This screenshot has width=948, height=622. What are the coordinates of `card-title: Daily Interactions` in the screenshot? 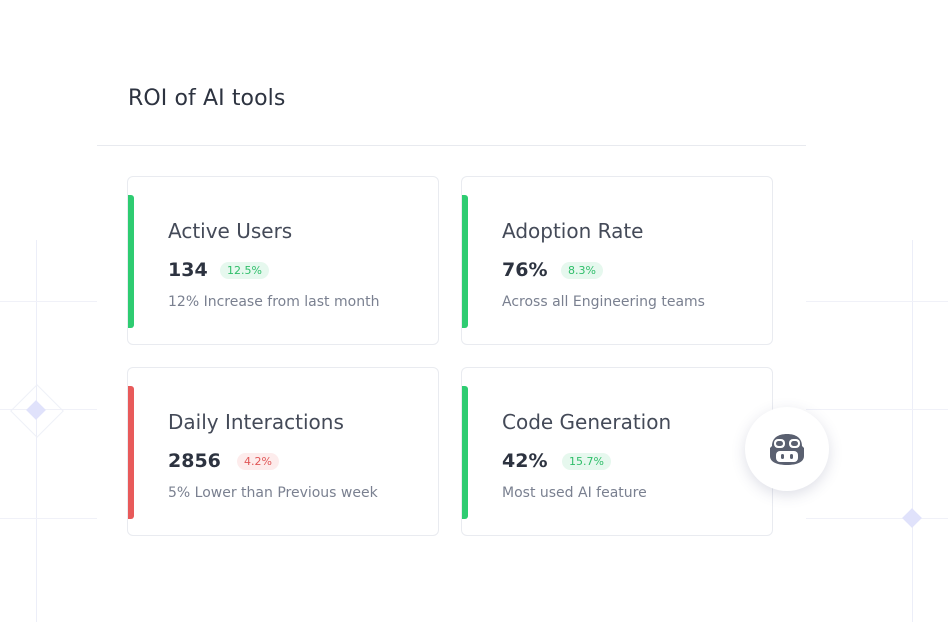 It's located at (256, 422).